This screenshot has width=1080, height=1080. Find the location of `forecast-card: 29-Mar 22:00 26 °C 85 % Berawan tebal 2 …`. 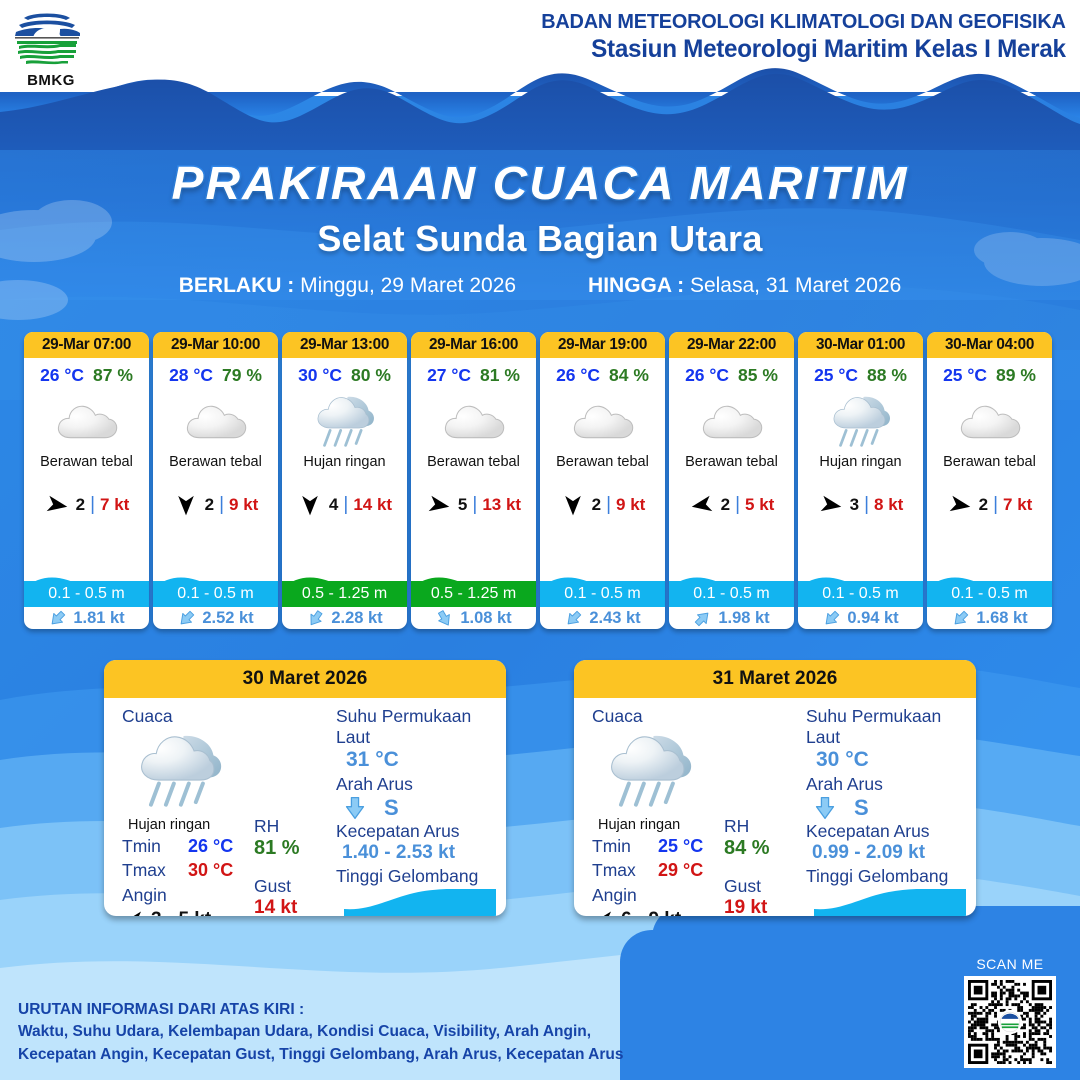

forecast-card: 29-Mar 22:00 26 °C 85 % Berawan tebal 2 … is located at coordinates (731, 480).